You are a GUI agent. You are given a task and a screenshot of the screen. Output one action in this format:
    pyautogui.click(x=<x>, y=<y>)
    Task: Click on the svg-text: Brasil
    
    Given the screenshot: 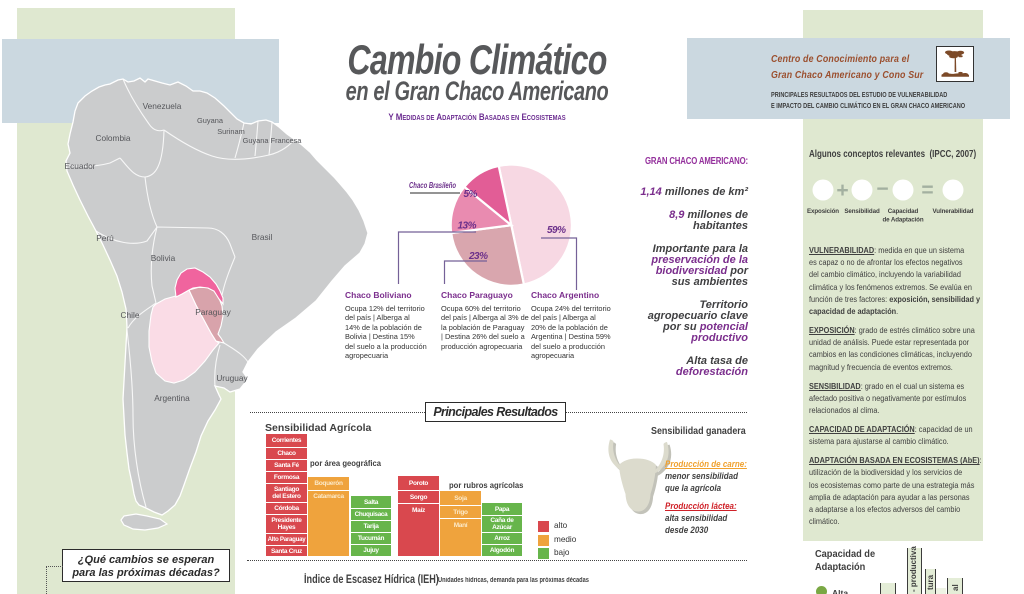 What is the action you would take?
    pyautogui.click(x=262, y=237)
    